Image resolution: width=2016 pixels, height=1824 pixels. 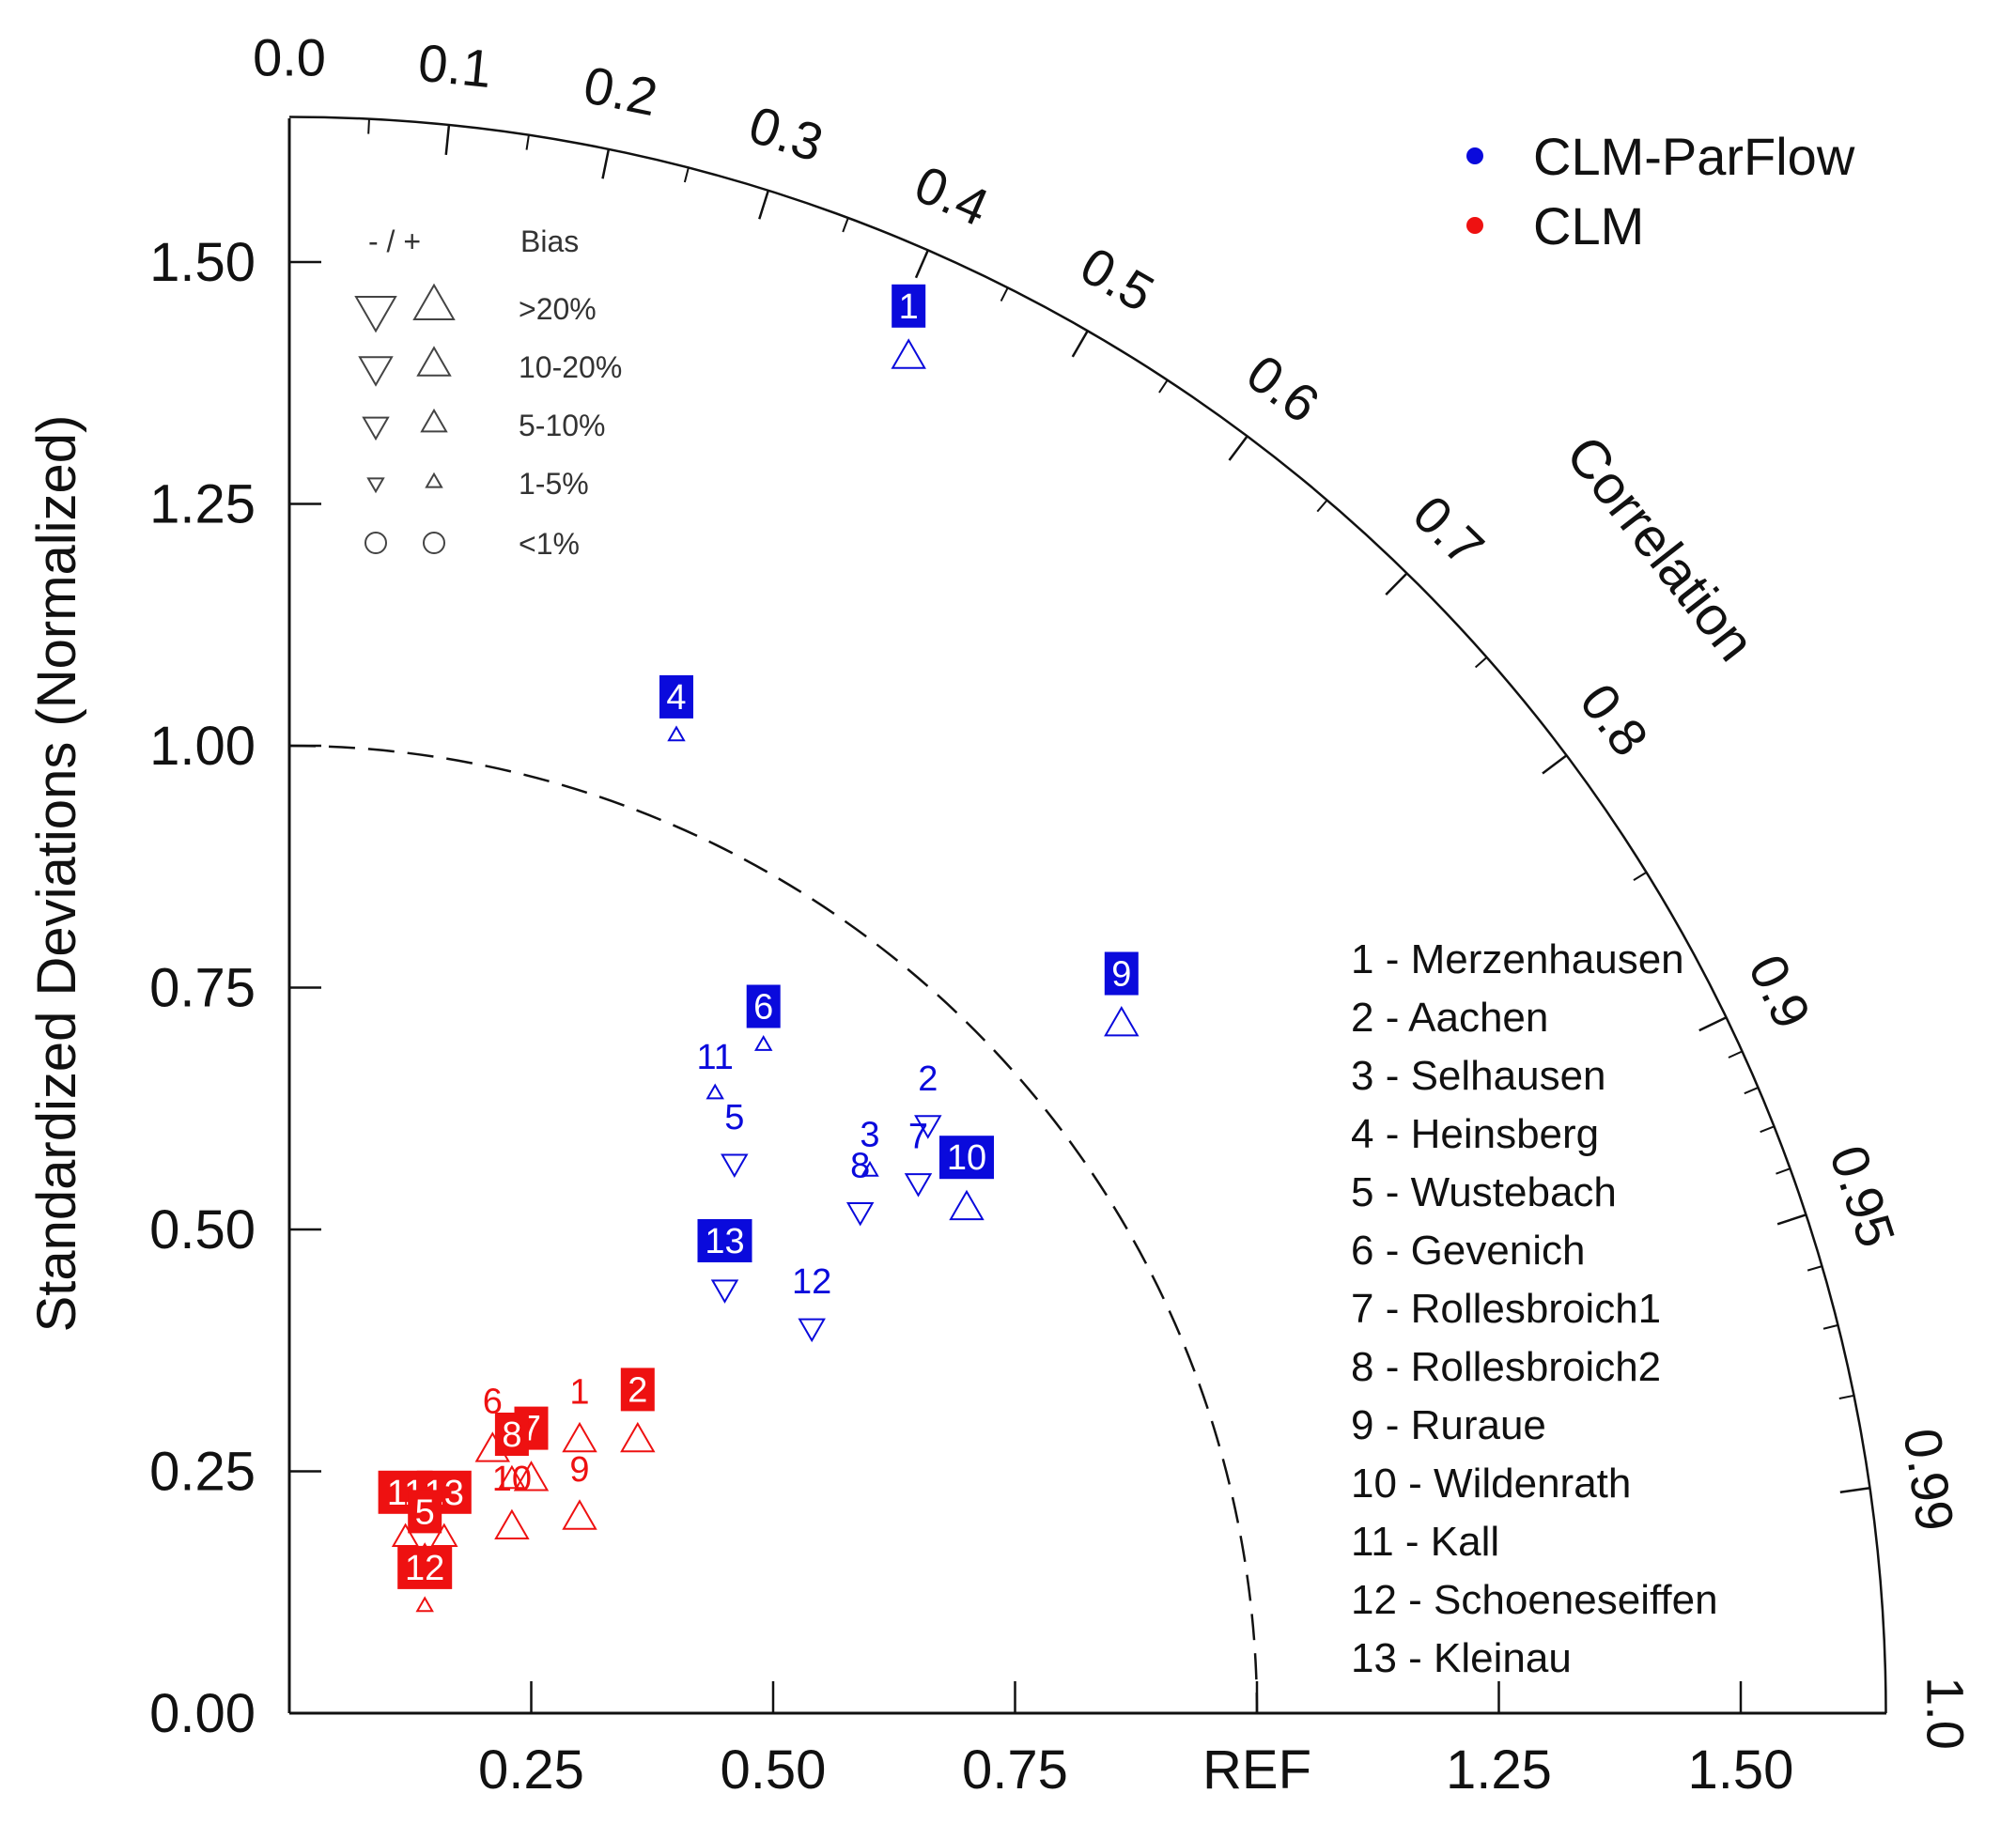 What do you see at coordinates (1694, 156) in the screenshot?
I see `series-legend-label-clm-parflow: CLM-ParFlow` at bounding box center [1694, 156].